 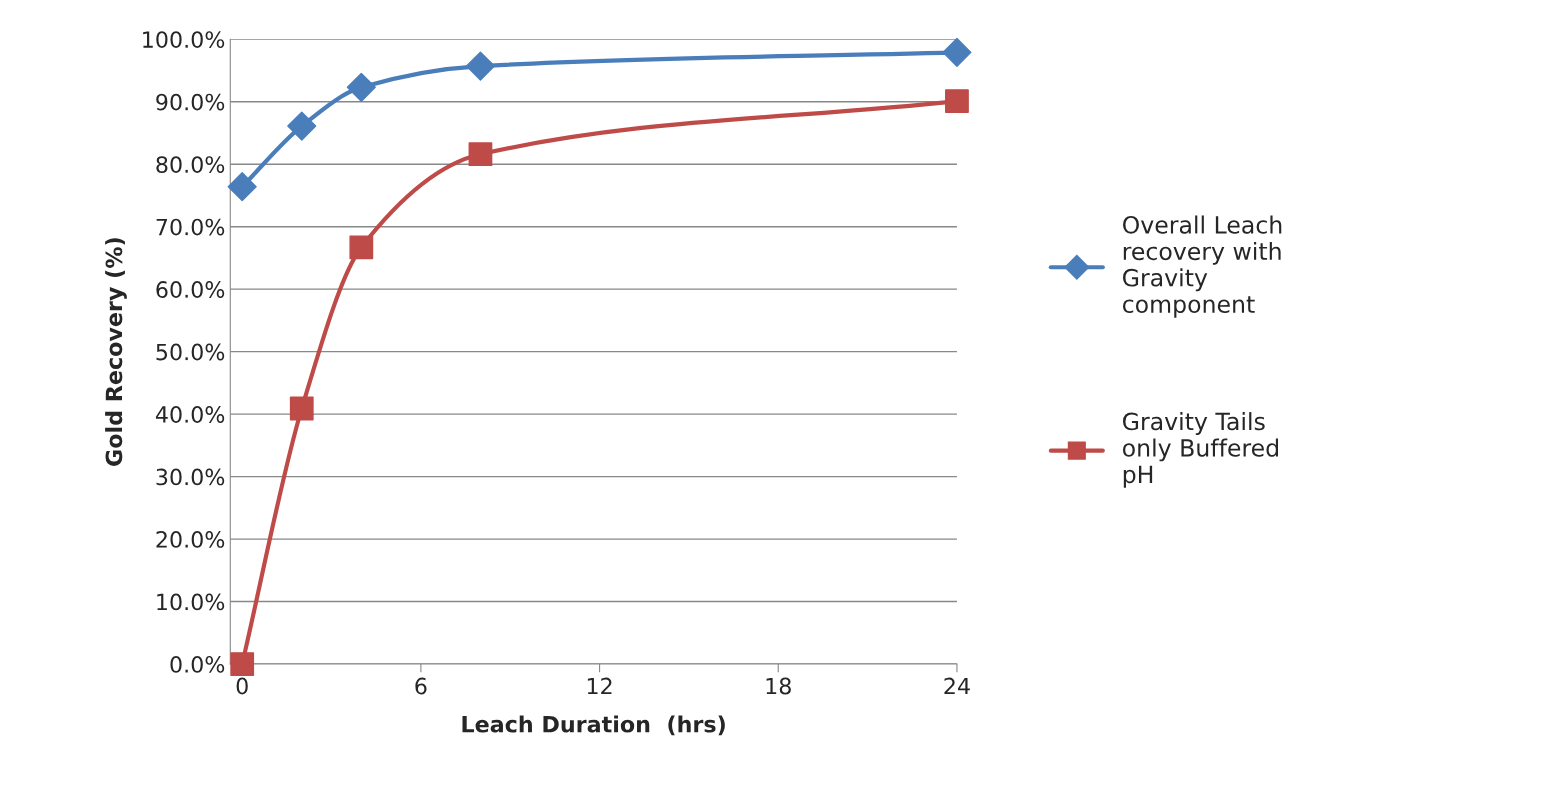 What do you see at coordinates (1200, 450) in the screenshot?
I see `legend-label: Gravity Tails only Buffered pH` at bounding box center [1200, 450].